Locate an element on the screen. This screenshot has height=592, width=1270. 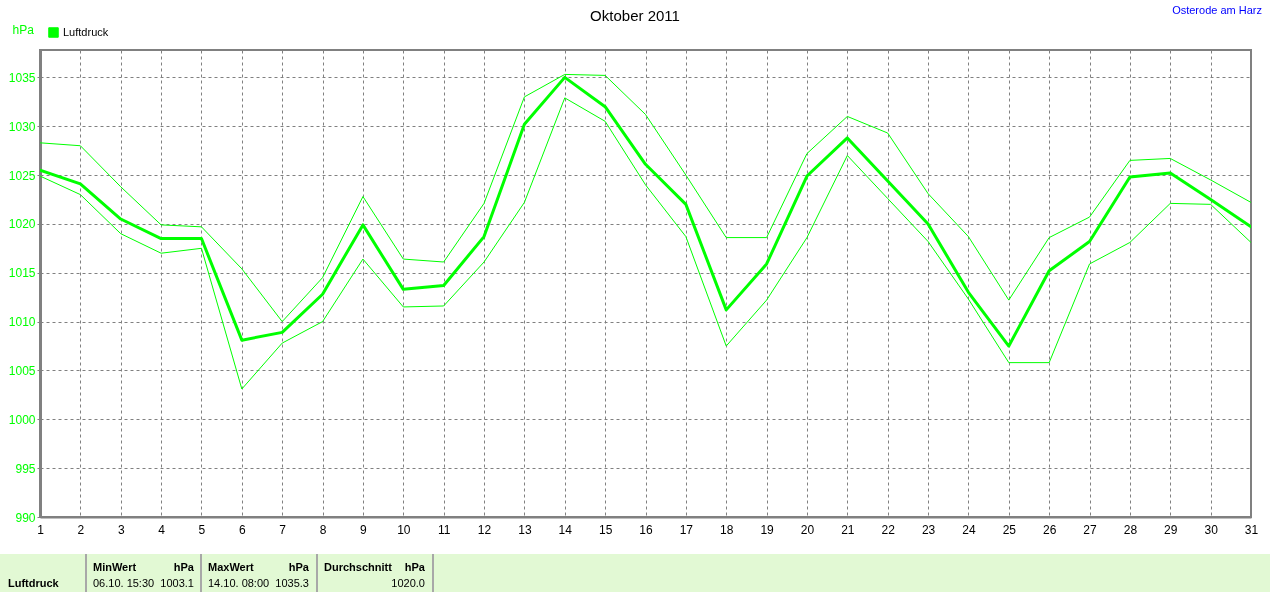
x-tick-label: 30 is located at coordinates (1211, 529).